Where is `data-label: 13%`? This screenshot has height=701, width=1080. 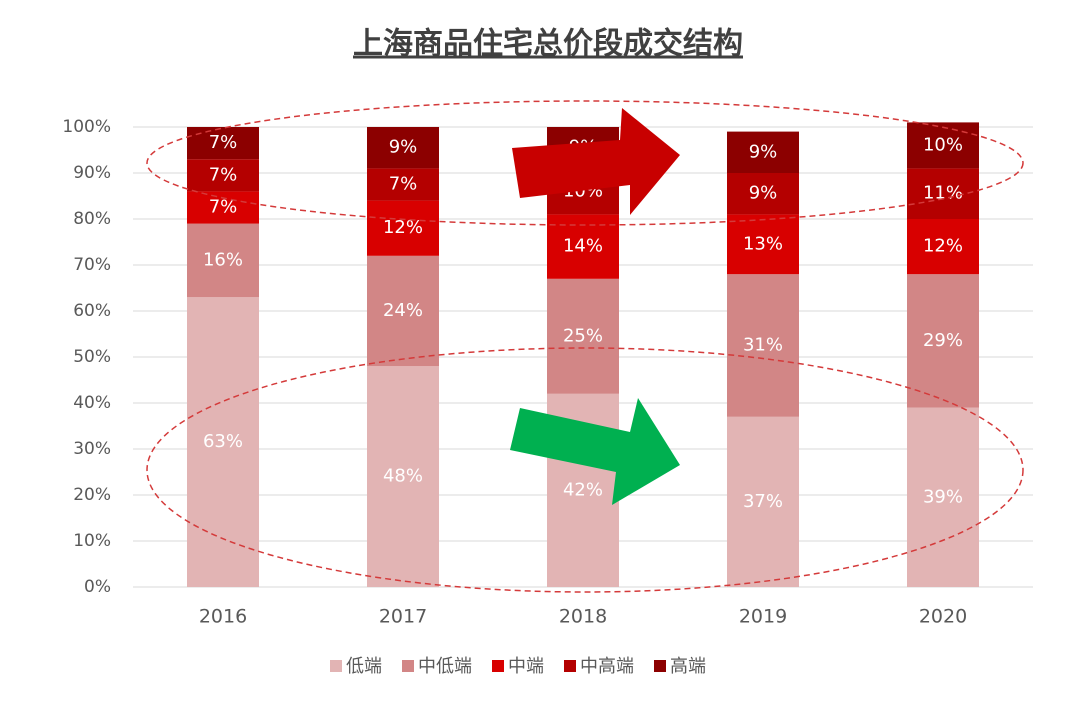 data-label: 13% is located at coordinates (763, 243).